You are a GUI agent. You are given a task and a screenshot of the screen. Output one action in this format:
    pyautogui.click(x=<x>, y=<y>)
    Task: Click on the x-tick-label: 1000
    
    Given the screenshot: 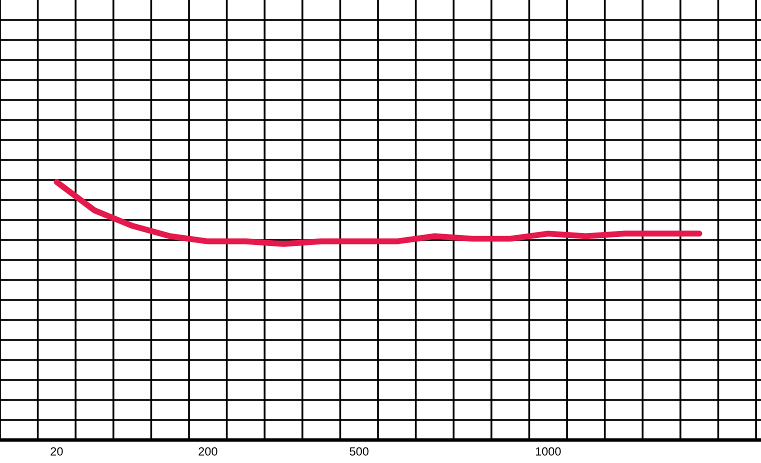 What is the action you would take?
    pyautogui.click(x=548, y=451)
    